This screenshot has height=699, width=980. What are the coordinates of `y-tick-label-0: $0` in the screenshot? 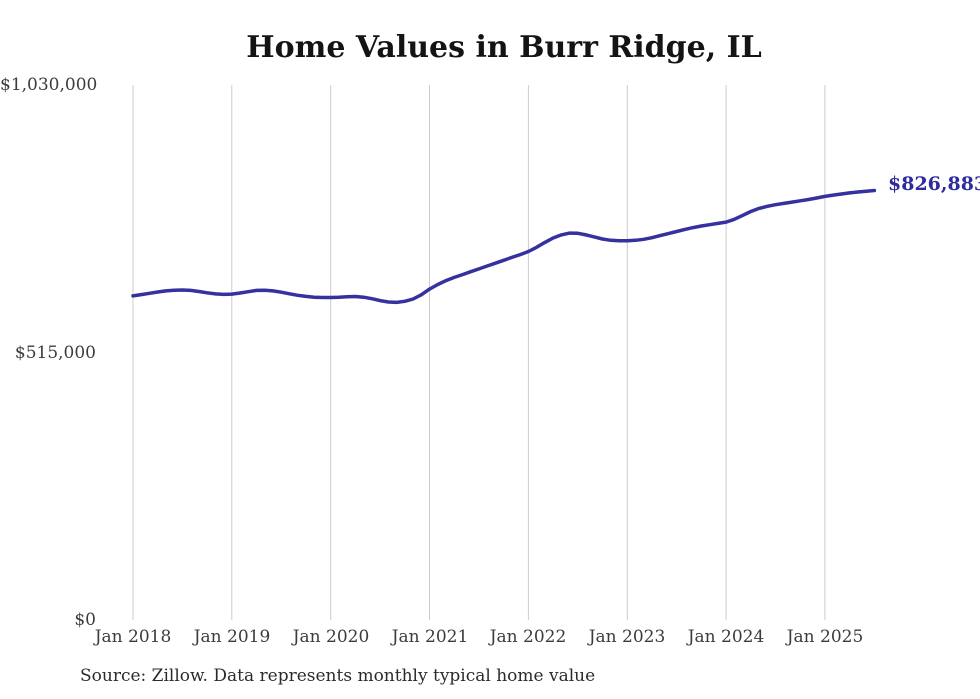 It's located at (85, 620).